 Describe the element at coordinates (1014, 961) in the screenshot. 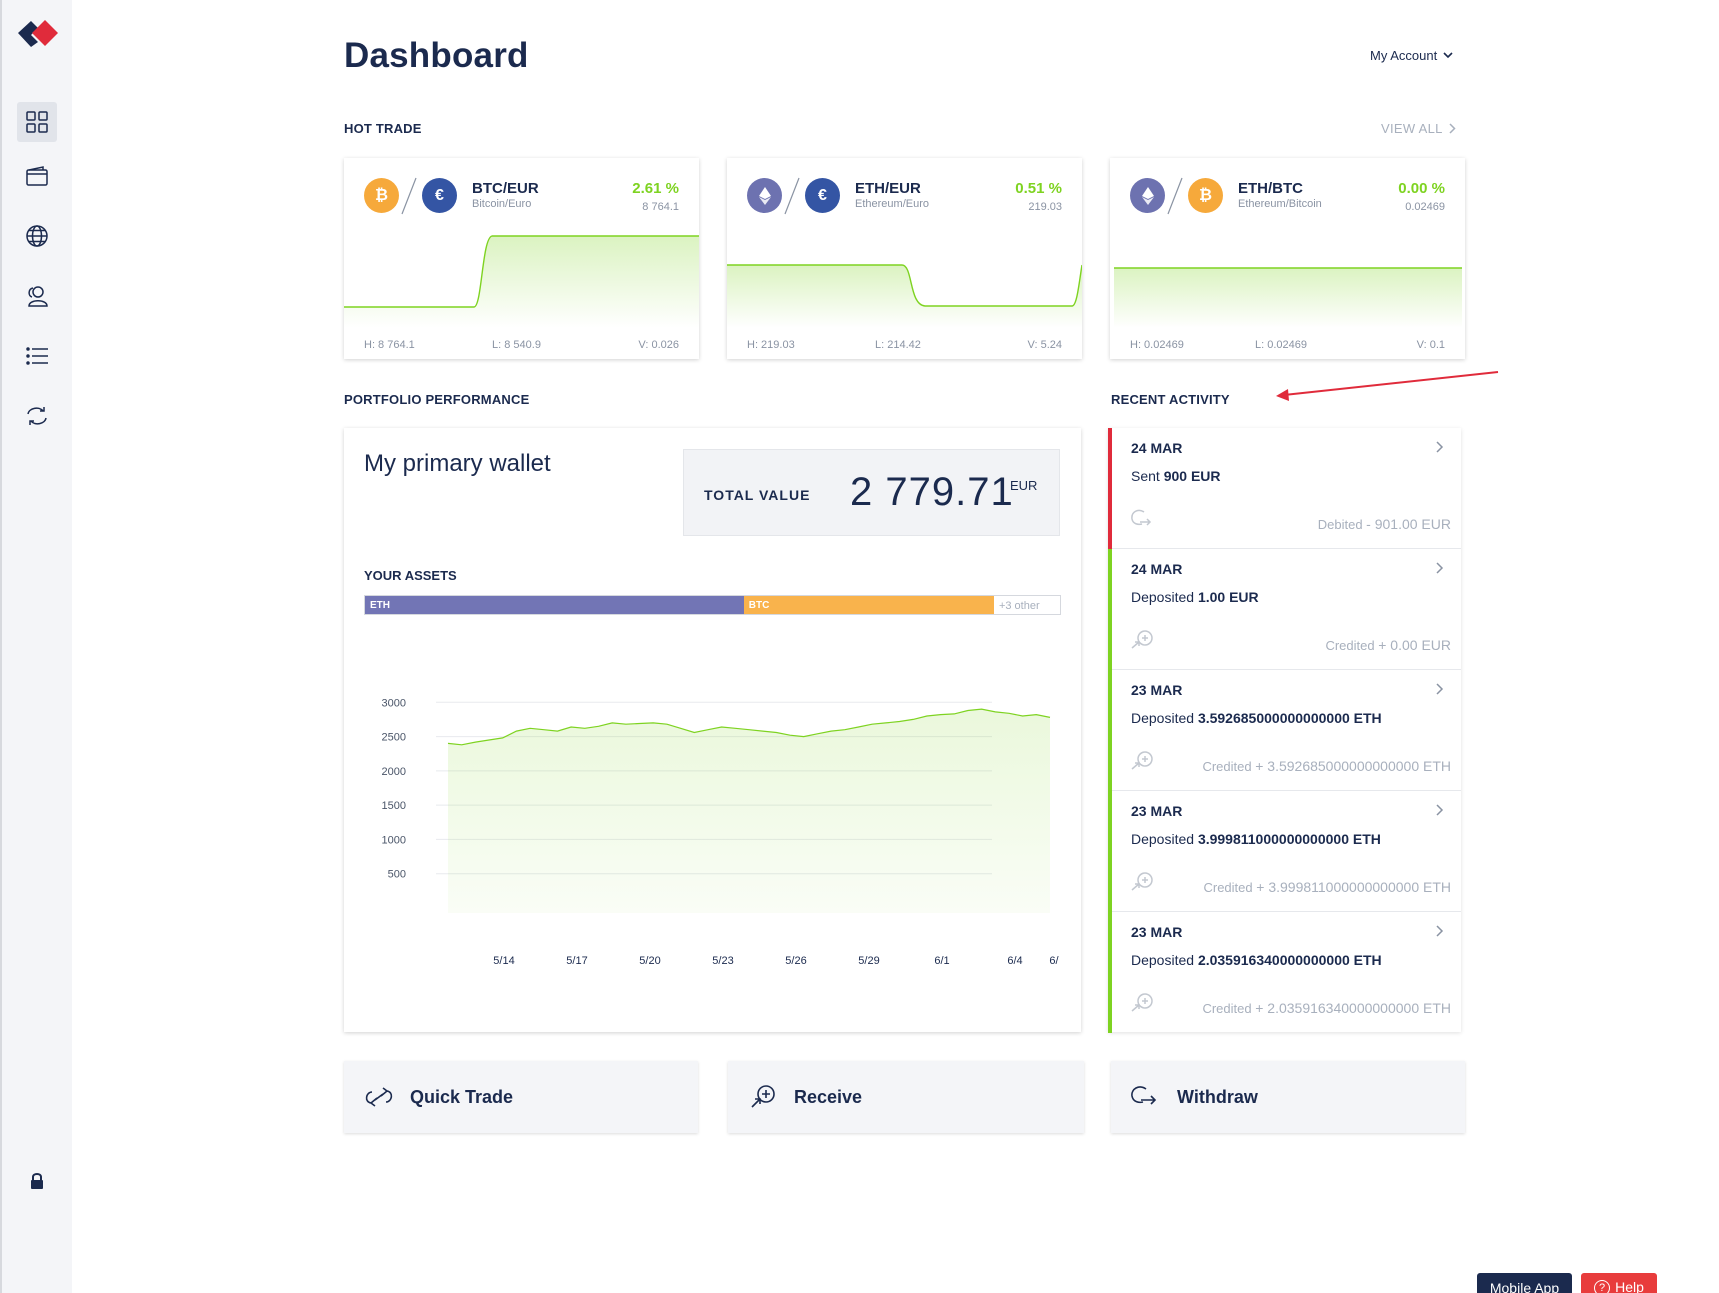

I see `x-tick-label: 6/4` at that location.